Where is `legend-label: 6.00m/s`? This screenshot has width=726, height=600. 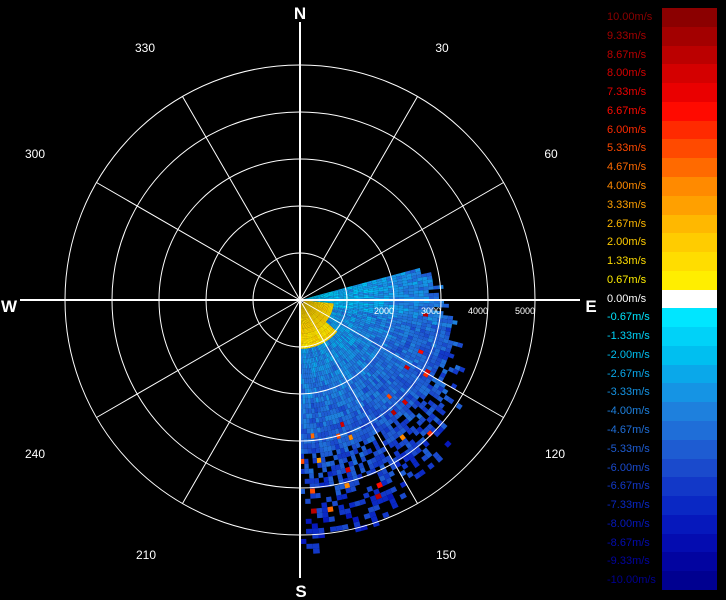 legend-label: 6.00m/s is located at coordinates (627, 129).